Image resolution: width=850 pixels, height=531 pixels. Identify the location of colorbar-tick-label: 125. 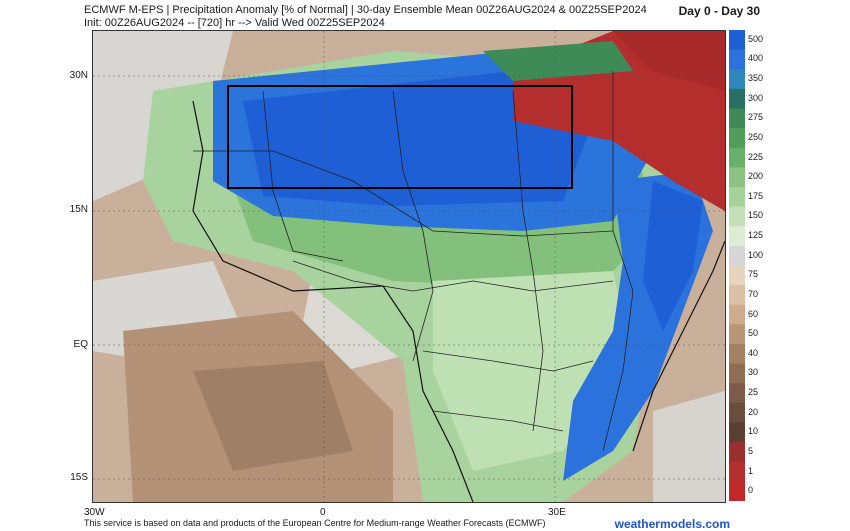
(756, 235).